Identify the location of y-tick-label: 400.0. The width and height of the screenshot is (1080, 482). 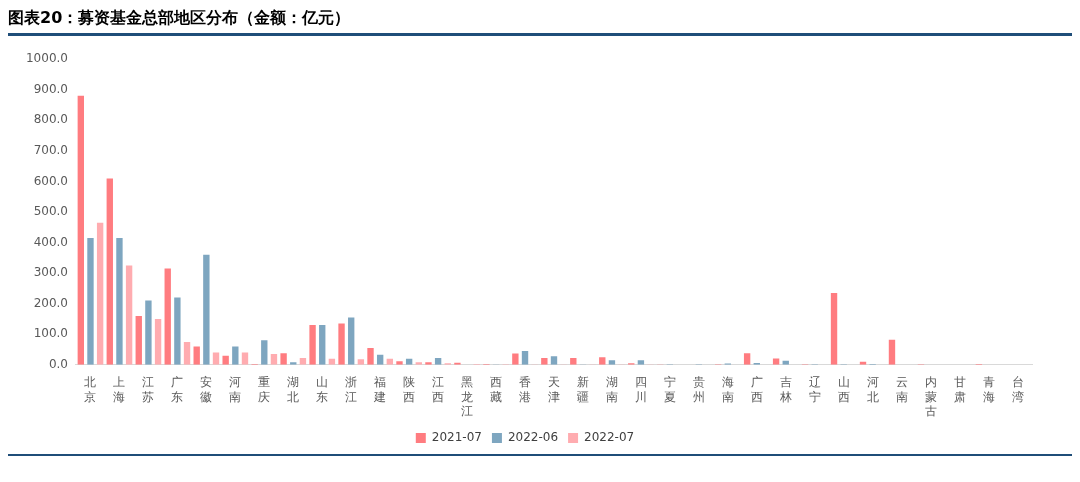
(50, 241).